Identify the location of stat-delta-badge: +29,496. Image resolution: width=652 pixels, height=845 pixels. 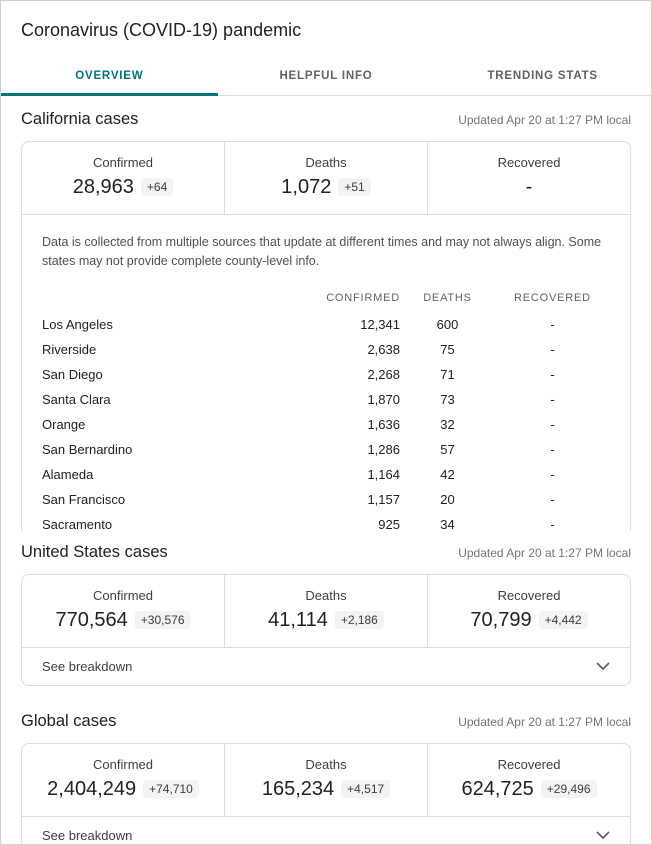
(568, 789).